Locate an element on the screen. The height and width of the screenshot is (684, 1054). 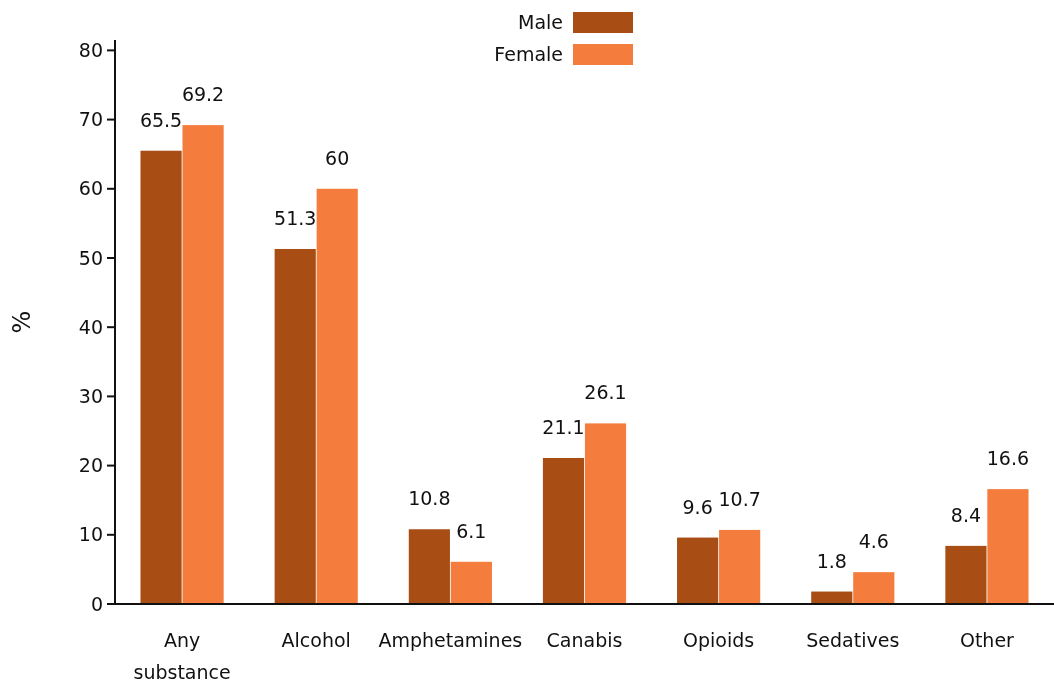
x-tick-label: Any substance is located at coordinates (182, 656).